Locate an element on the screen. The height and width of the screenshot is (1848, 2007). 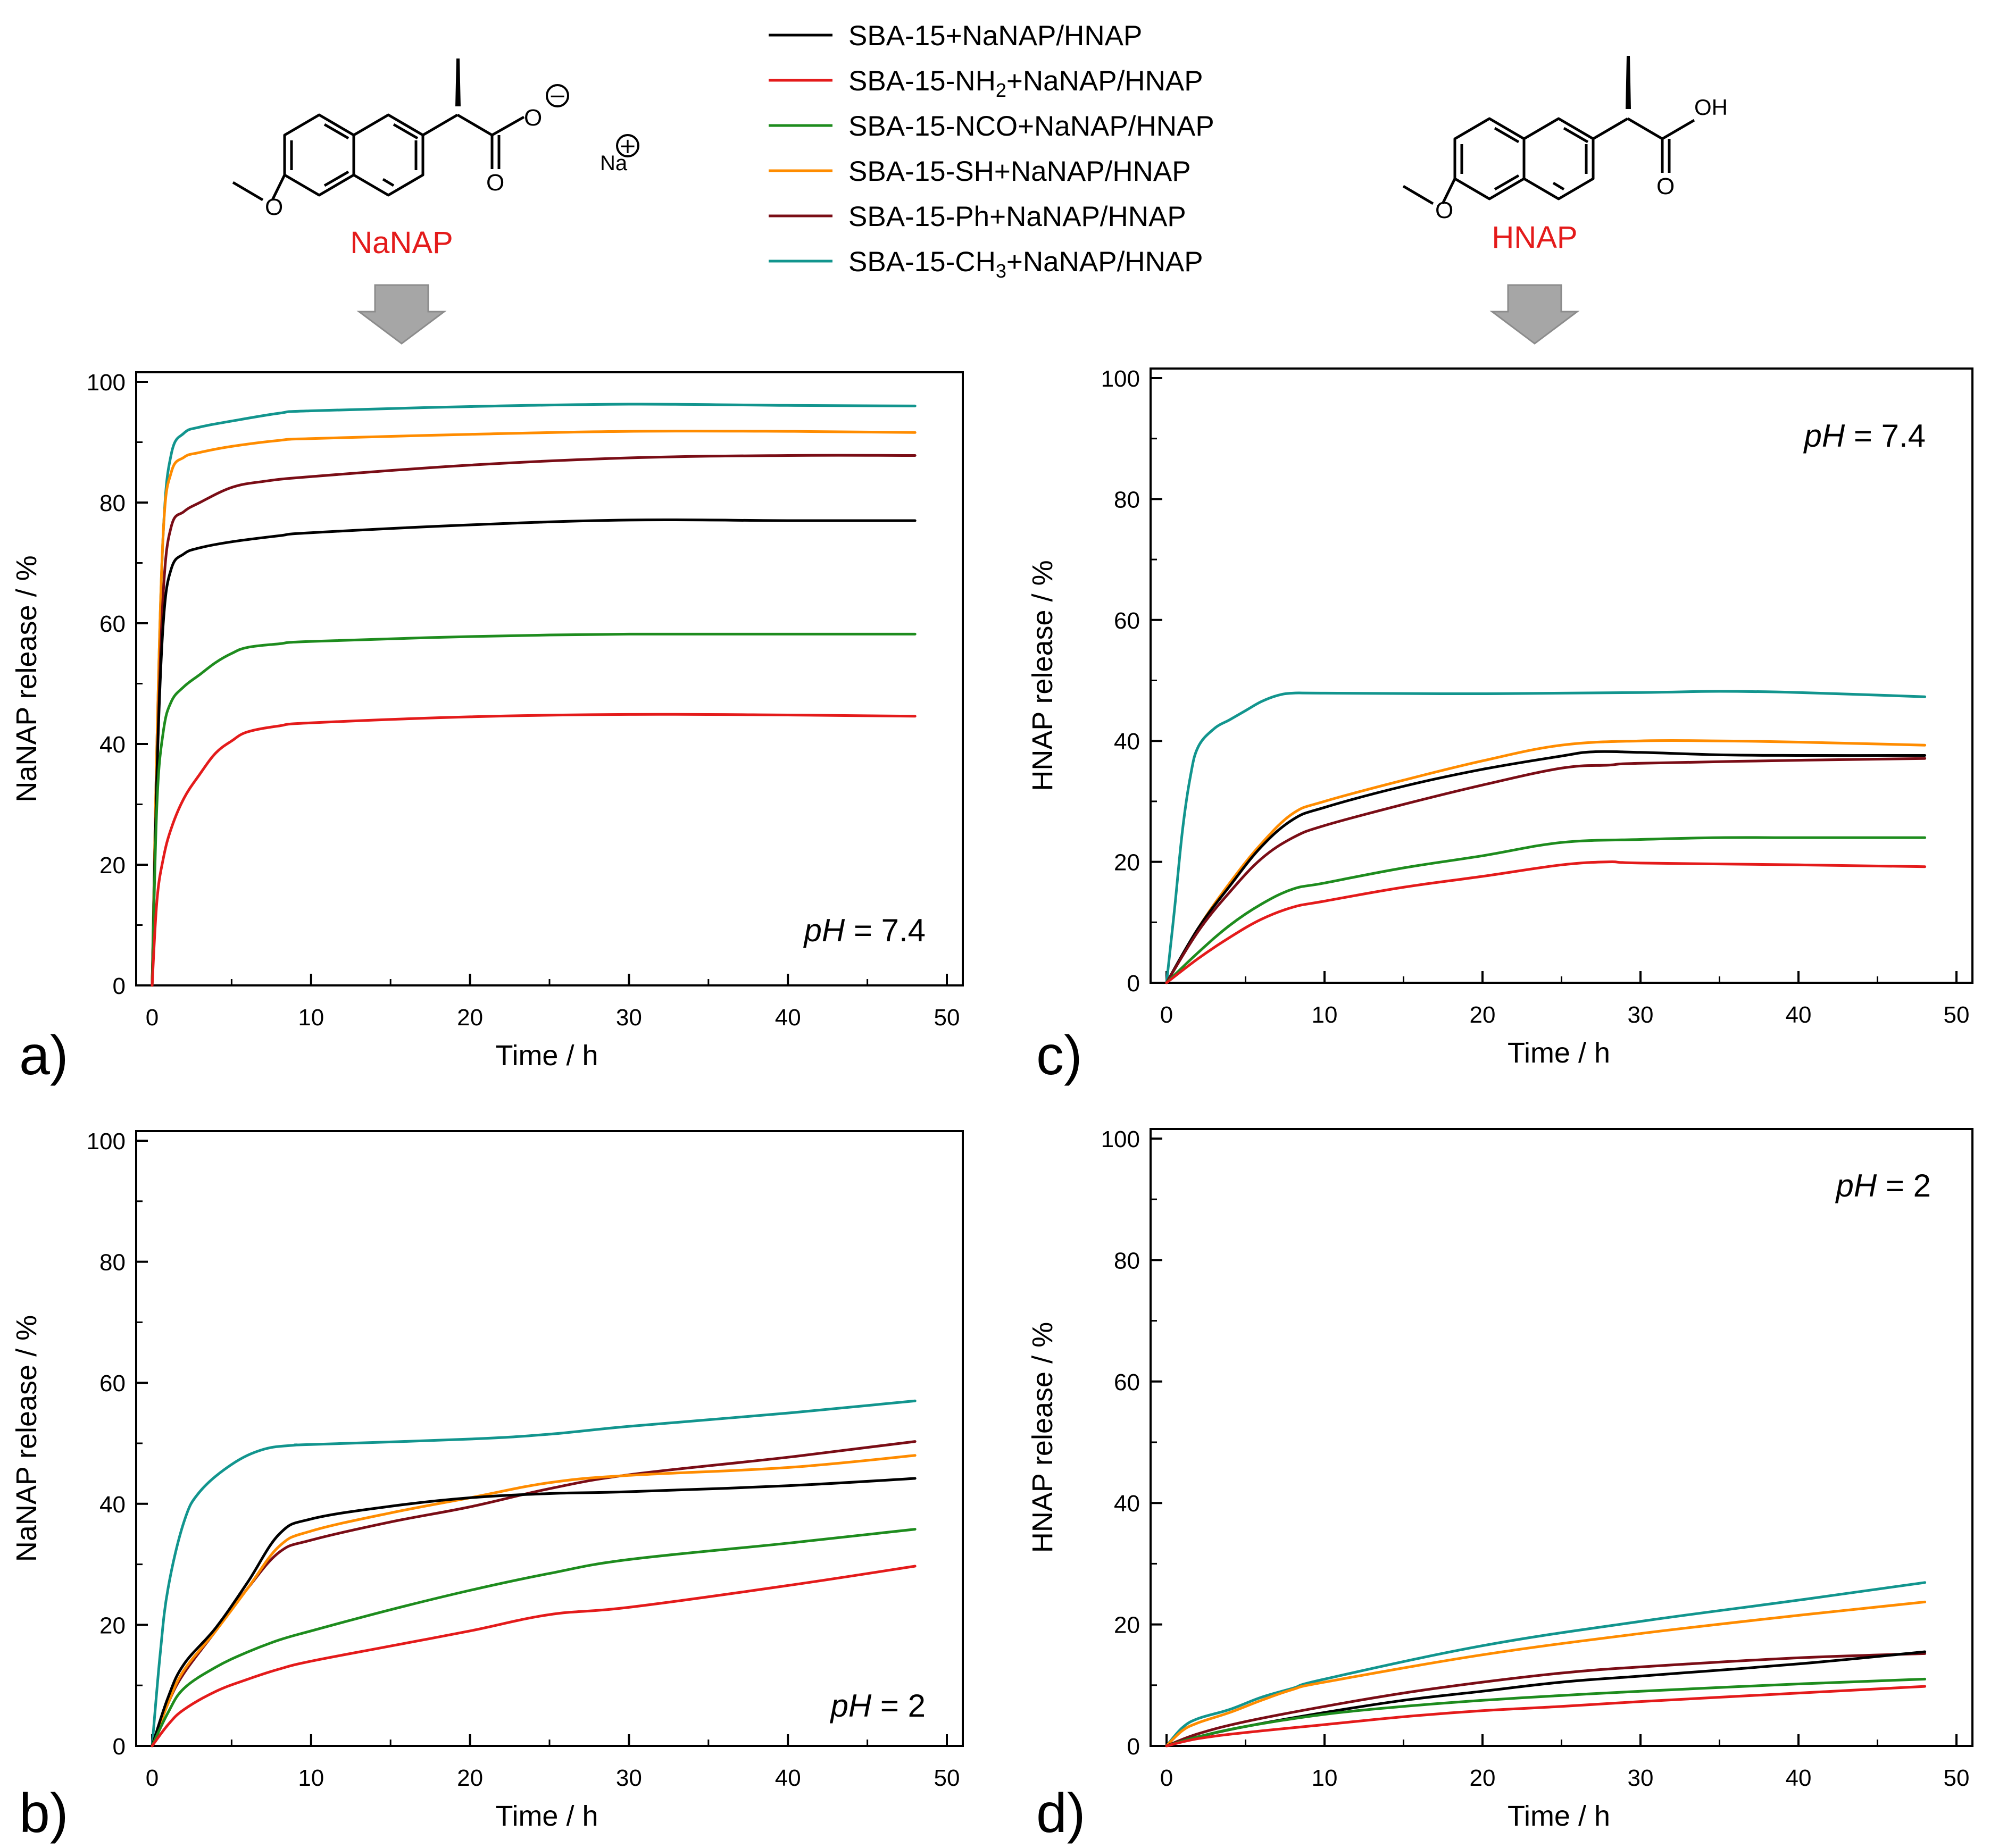
legend-label-text: SBA-15-Ph+NaNAP/HNAP is located at coordinates (1017, 216).